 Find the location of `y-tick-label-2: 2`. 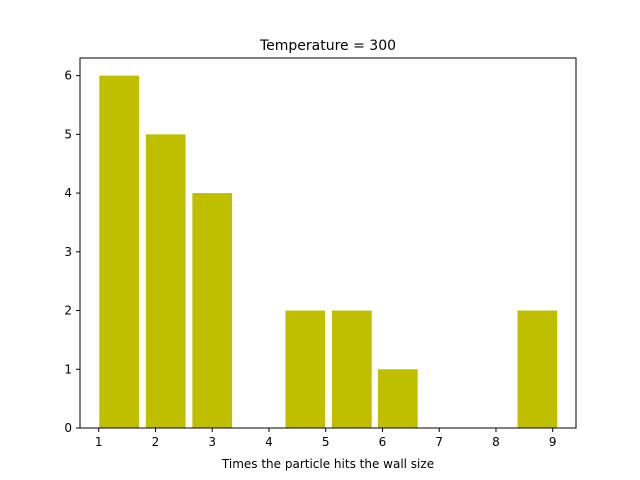

y-tick-label-2: 2 is located at coordinates (68, 311).